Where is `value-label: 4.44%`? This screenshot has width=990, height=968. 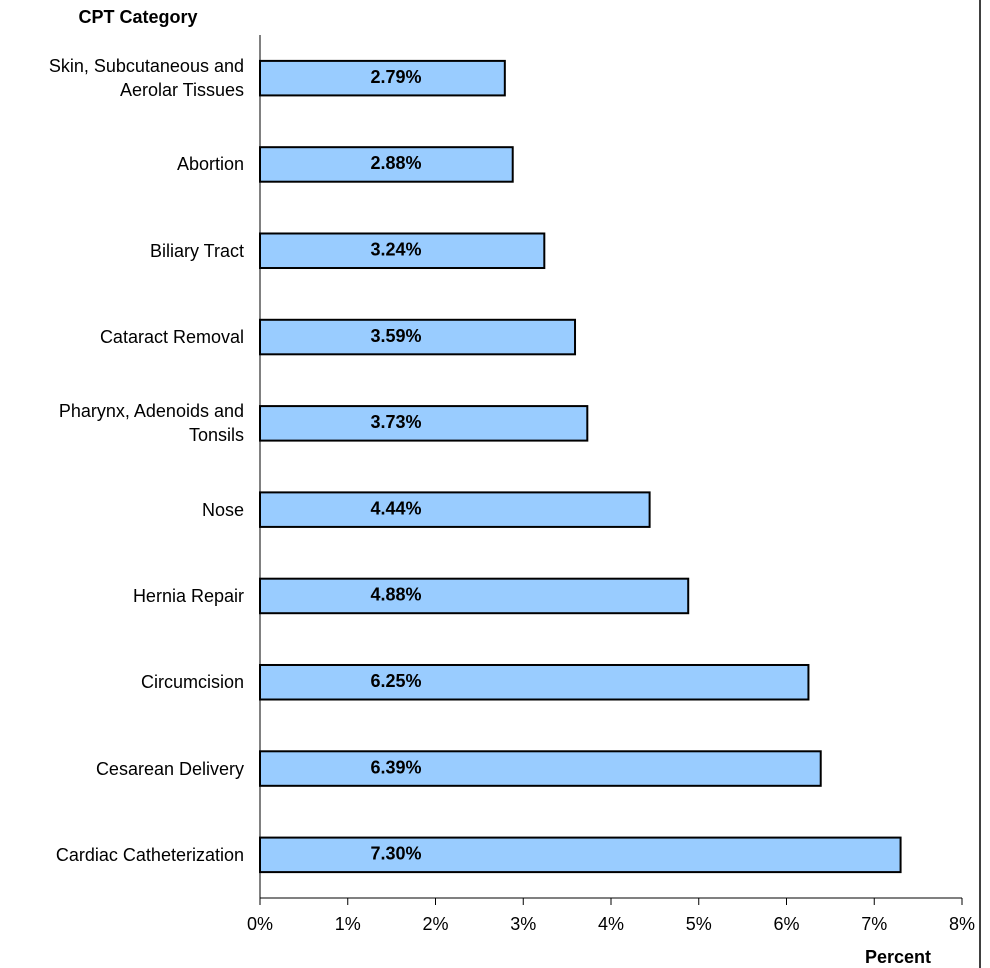
value-label: 4.44% is located at coordinates (395, 508).